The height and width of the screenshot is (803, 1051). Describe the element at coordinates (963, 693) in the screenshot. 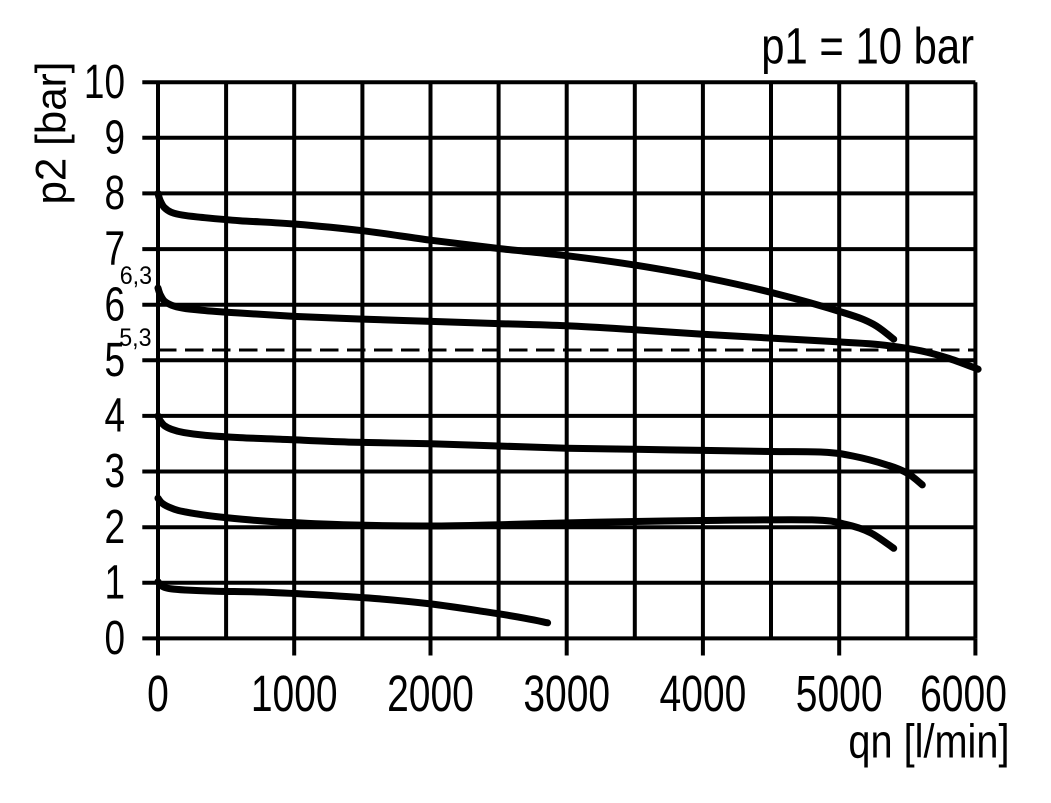

I see `svg-text: 6000` at that location.